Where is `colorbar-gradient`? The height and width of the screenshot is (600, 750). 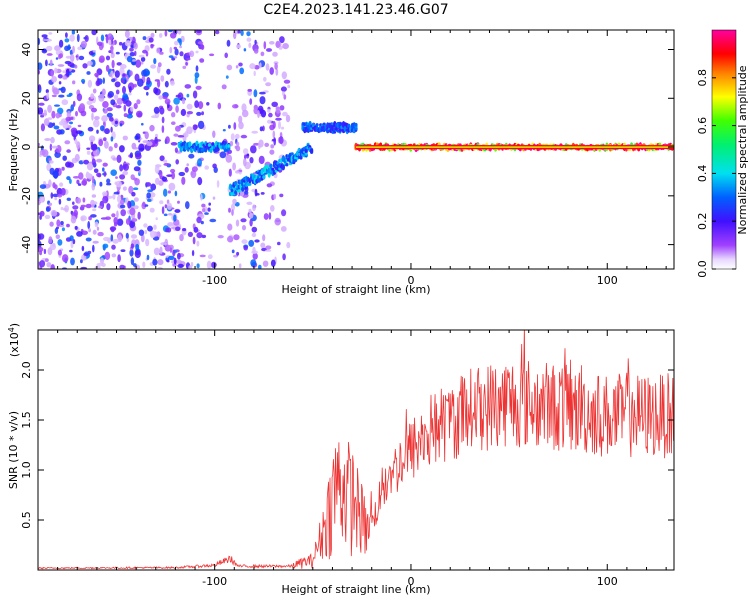
colorbar-gradient is located at coordinates (724, 149).